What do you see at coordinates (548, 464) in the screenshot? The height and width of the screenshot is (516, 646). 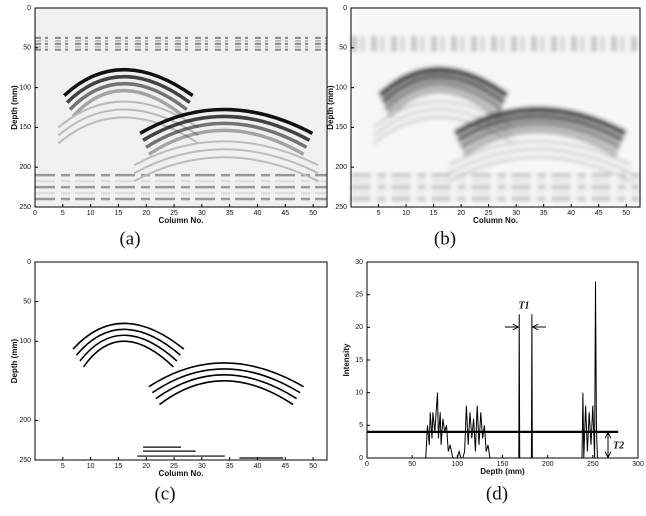 I see `x-tick-label: 200` at bounding box center [548, 464].